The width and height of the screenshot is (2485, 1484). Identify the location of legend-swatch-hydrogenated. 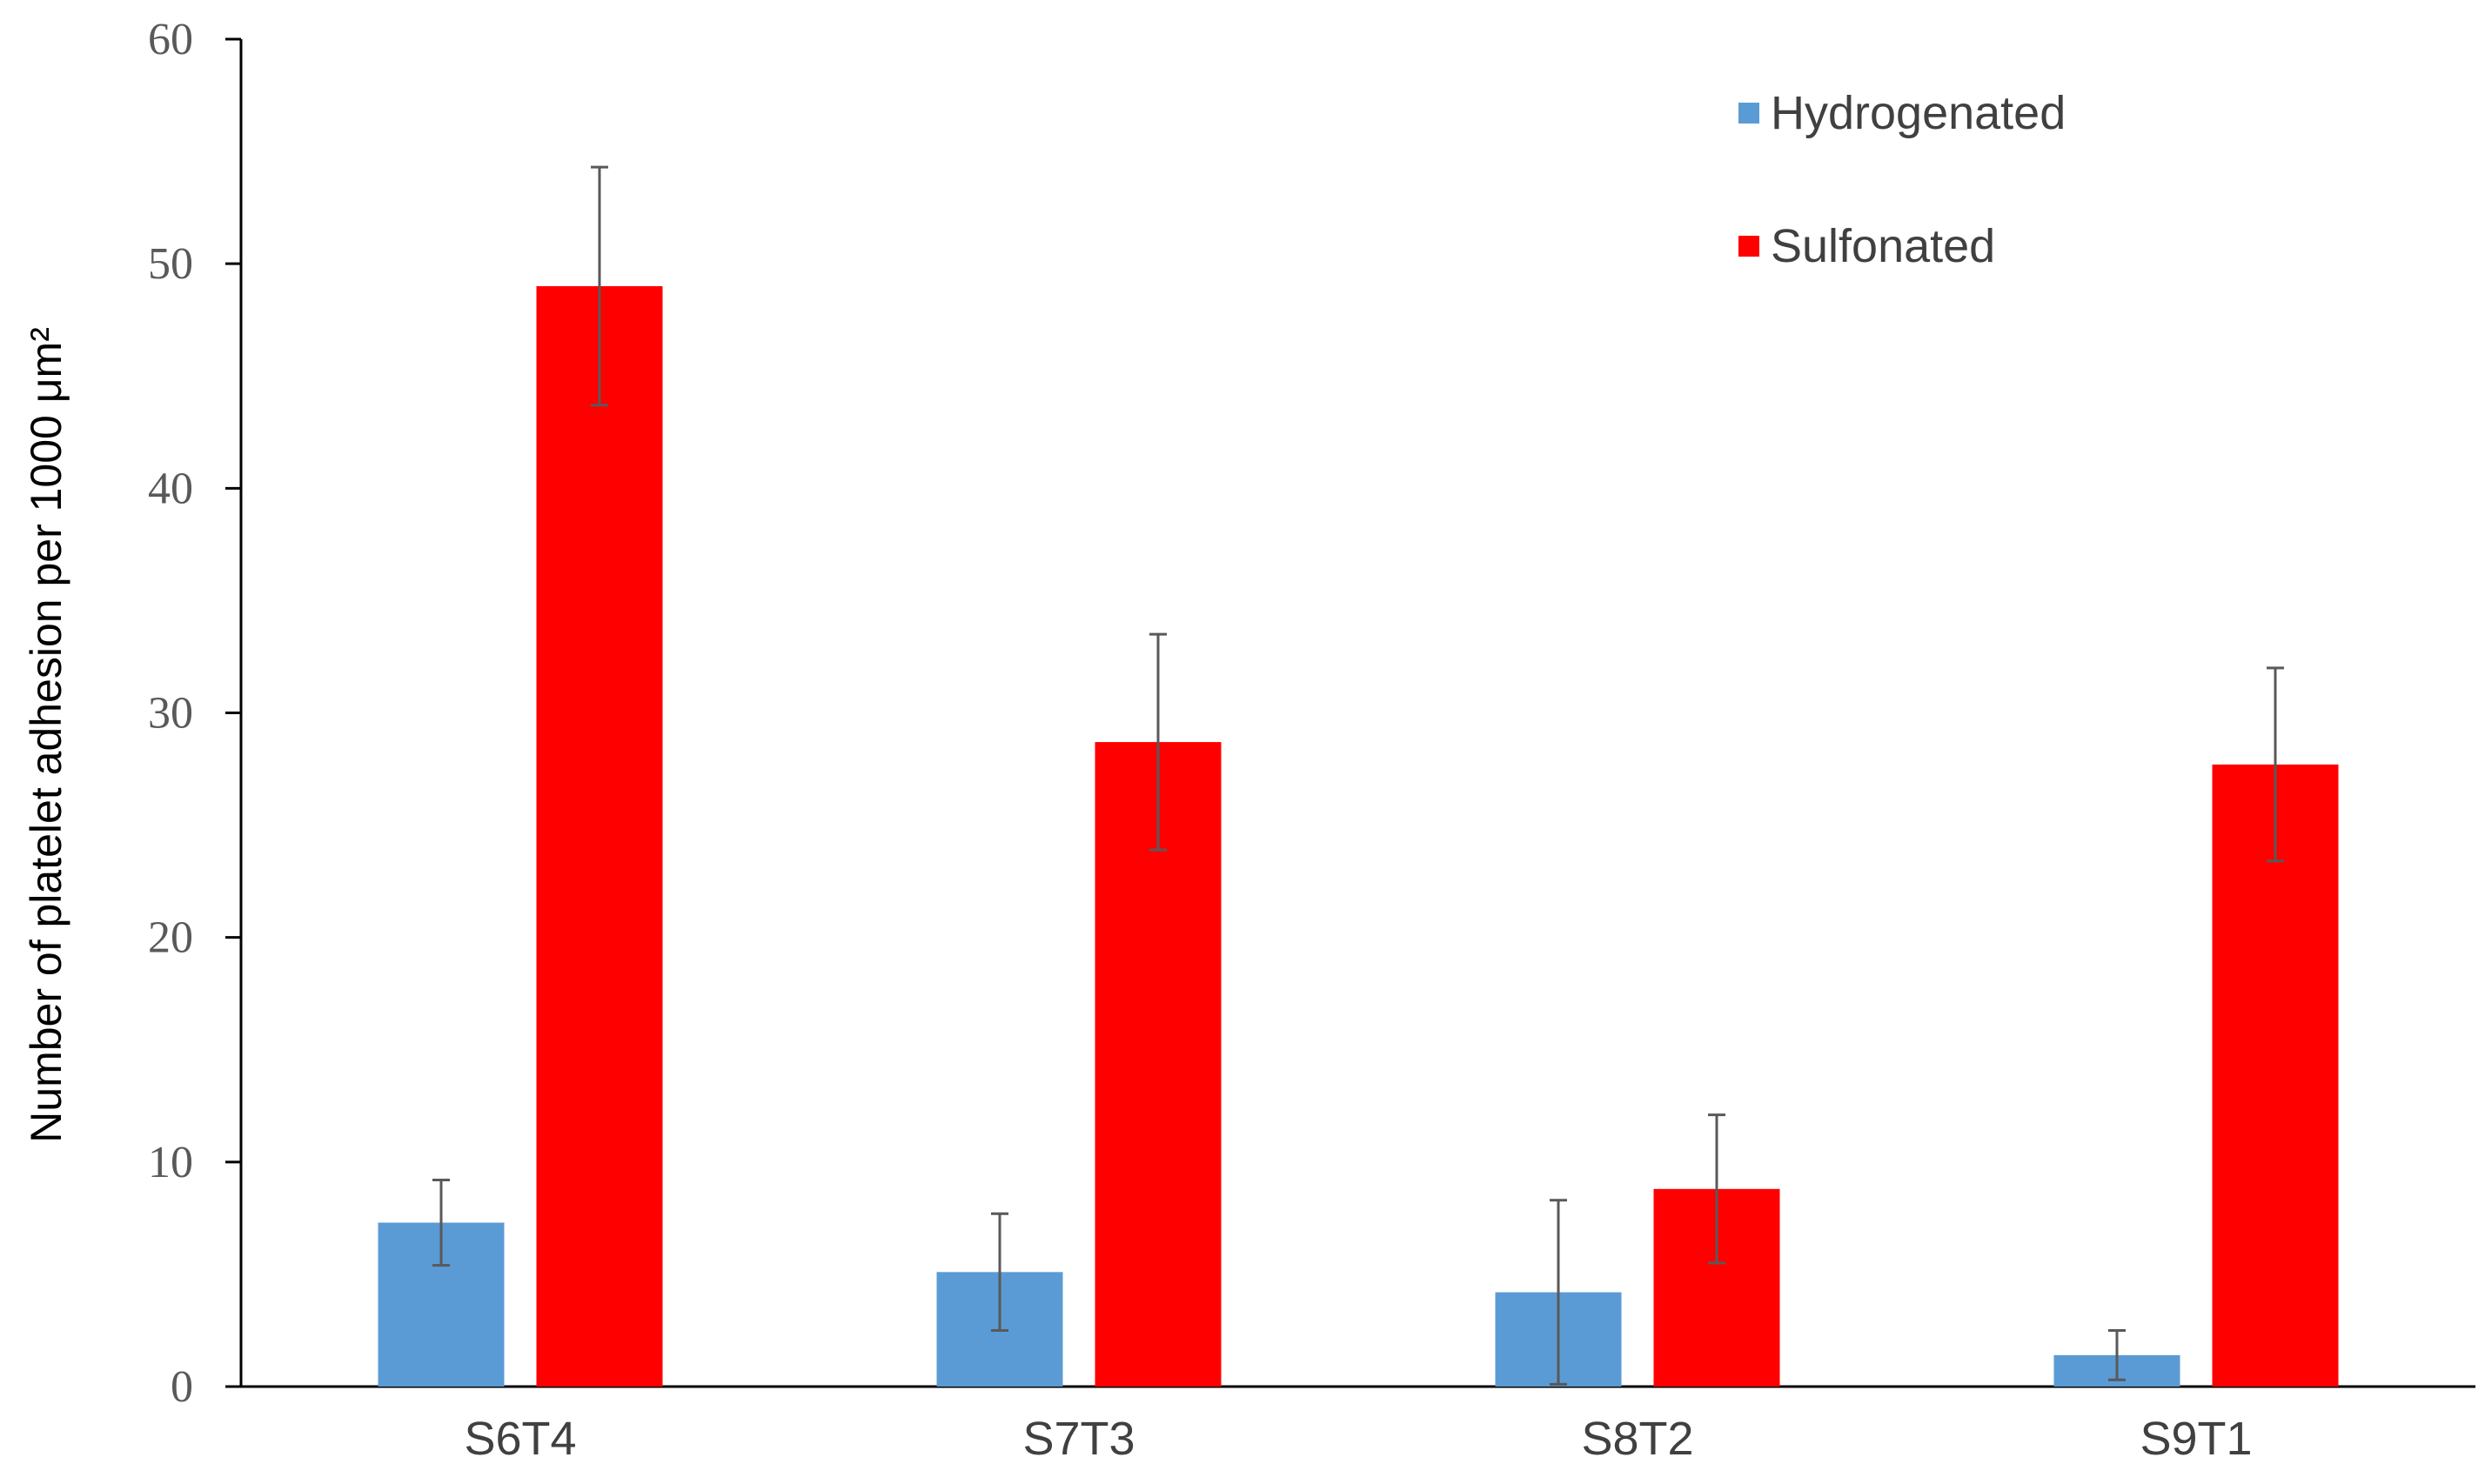
(1748, 113).